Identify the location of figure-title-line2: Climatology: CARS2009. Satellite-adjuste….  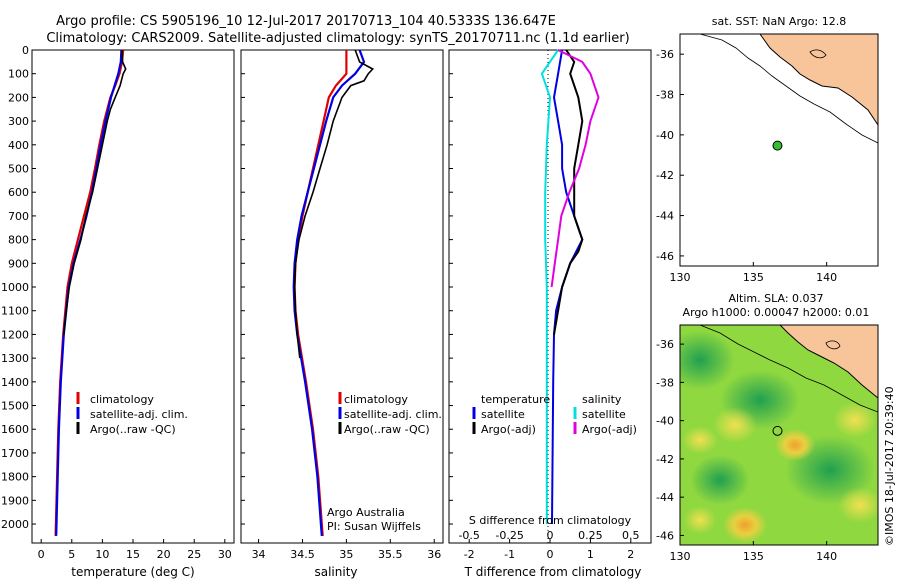
(337, 38).